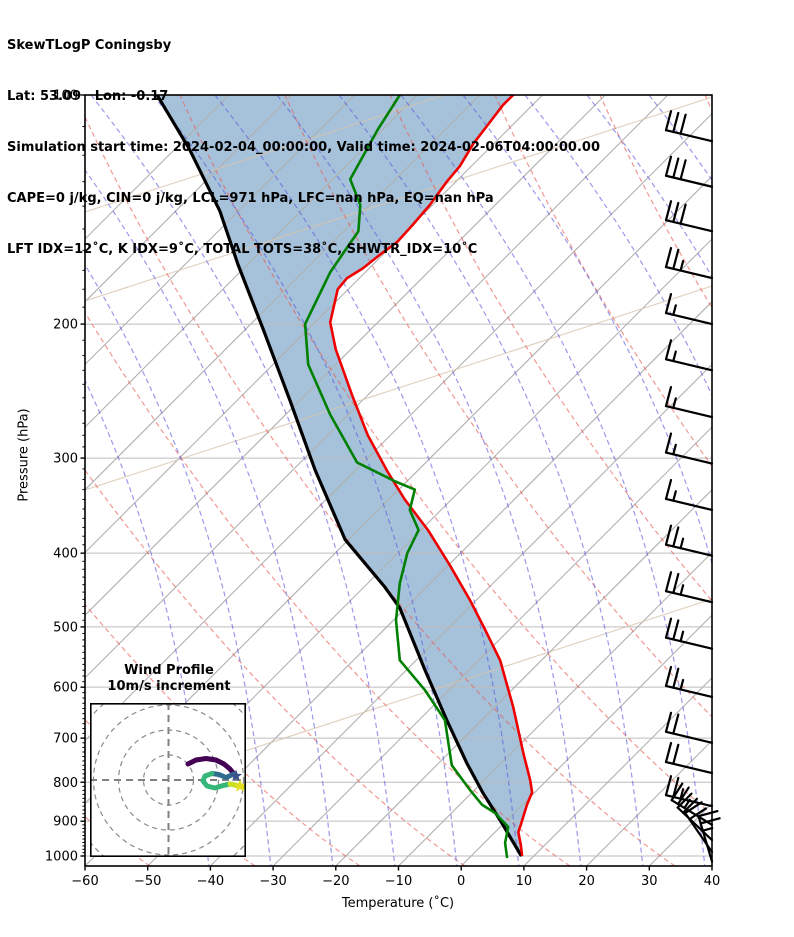 The height and width of the screenshot is (937, 794). I want to click on hodograph-title-line2: 10m/s increment, so click(169, 686).